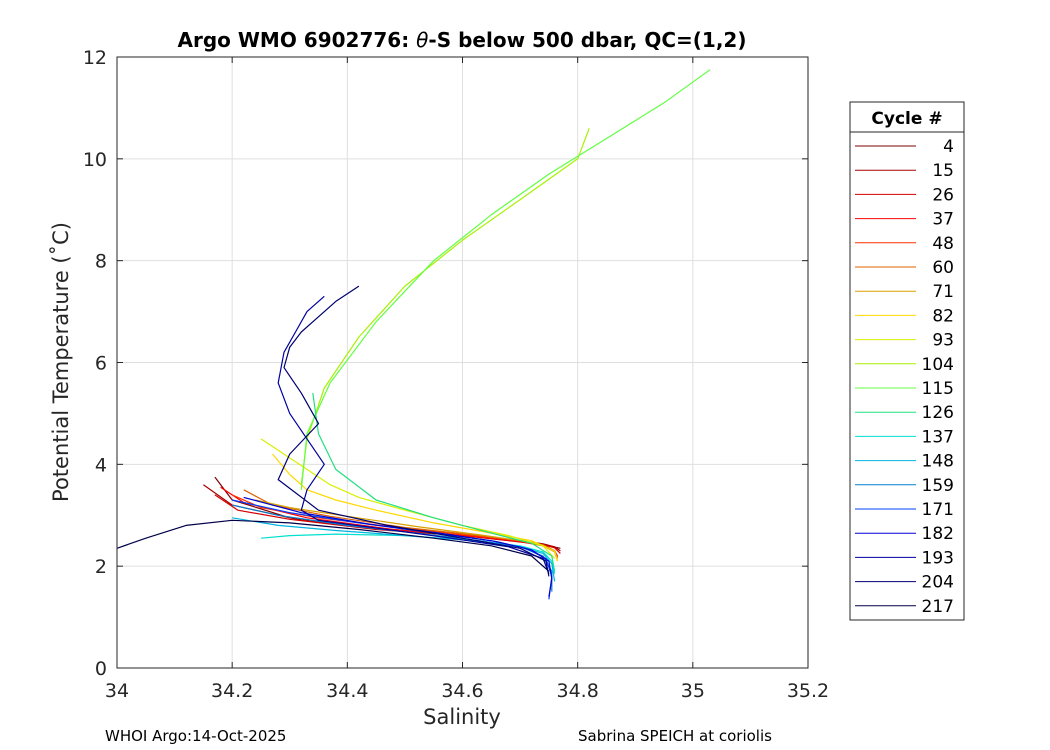 The width and height of the screenshot is (1050, 750). Describe the element at coordinates (347, 691) in the screenshot. I see `x-tick-label: 34.4` at that location.